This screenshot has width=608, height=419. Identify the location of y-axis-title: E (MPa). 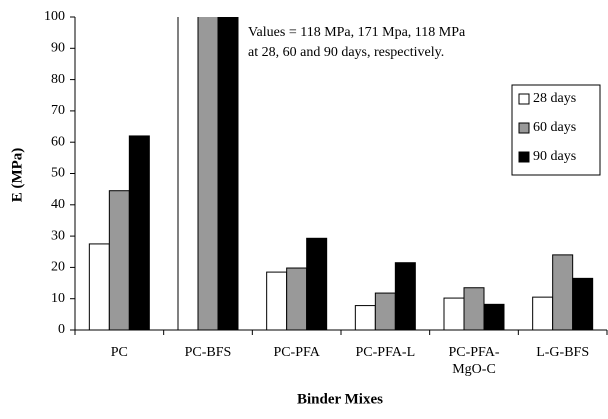
(17, 175).